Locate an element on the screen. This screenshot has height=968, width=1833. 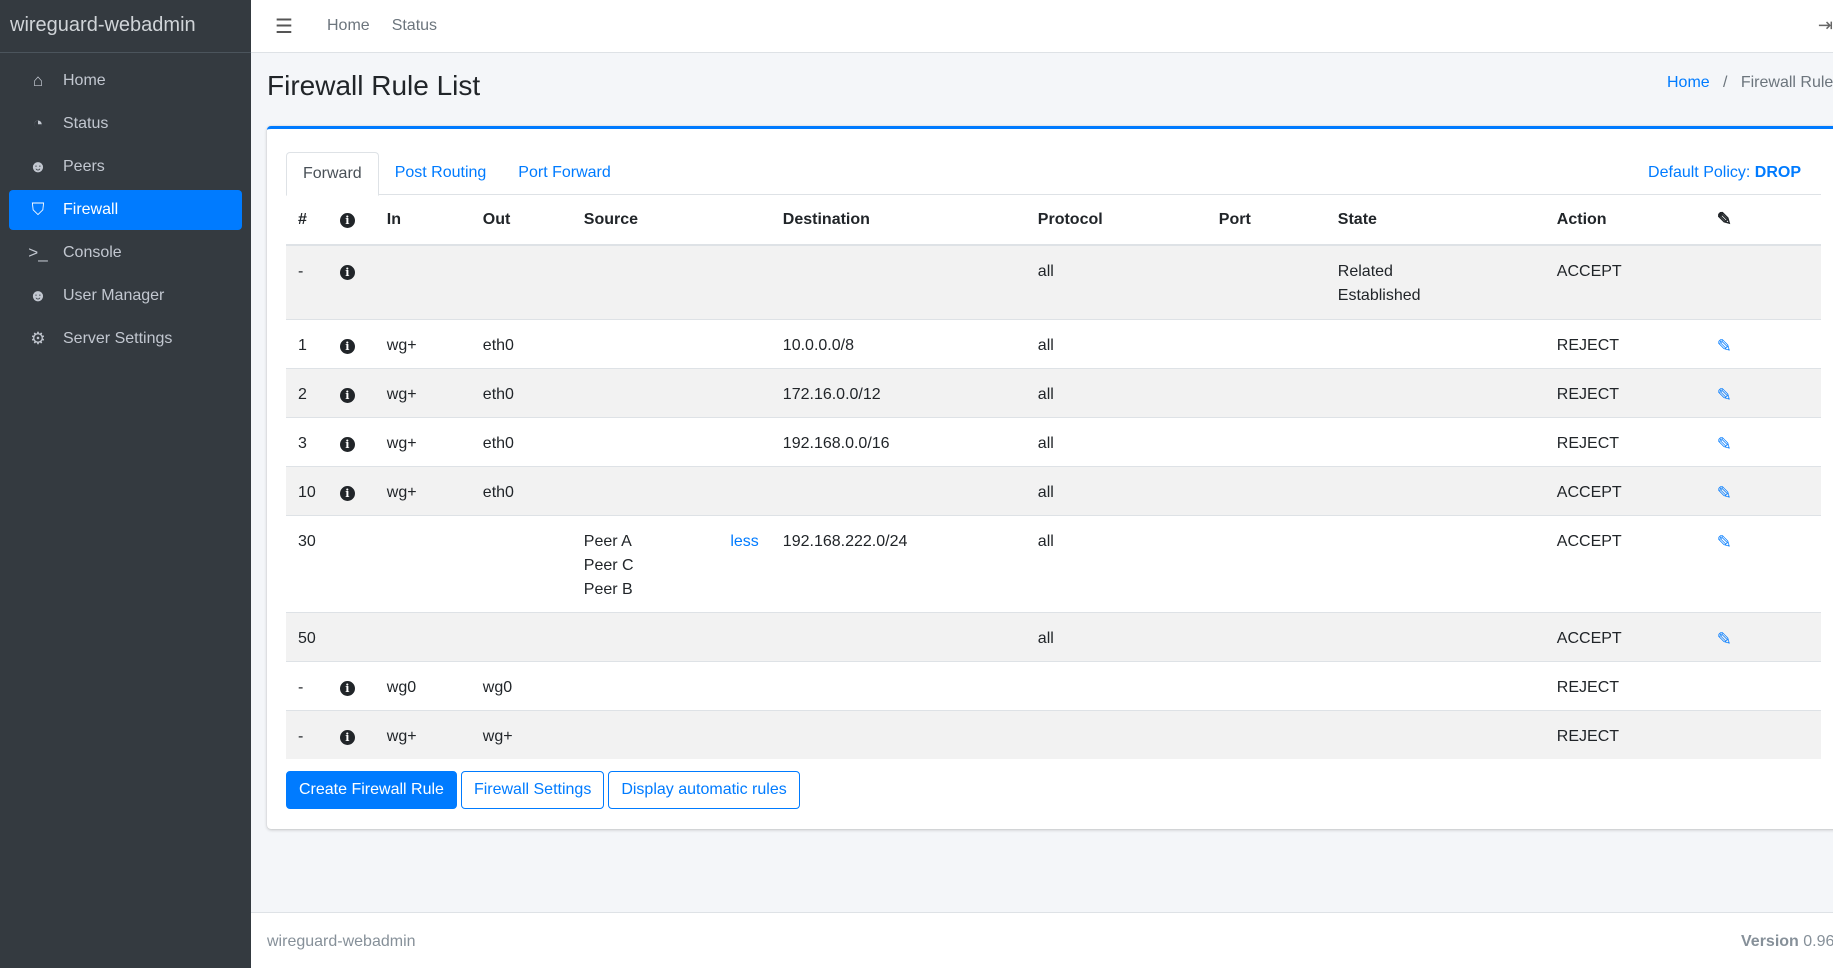
firewall-settings-button: Firewall Settings is located at coordinates (532, 790).